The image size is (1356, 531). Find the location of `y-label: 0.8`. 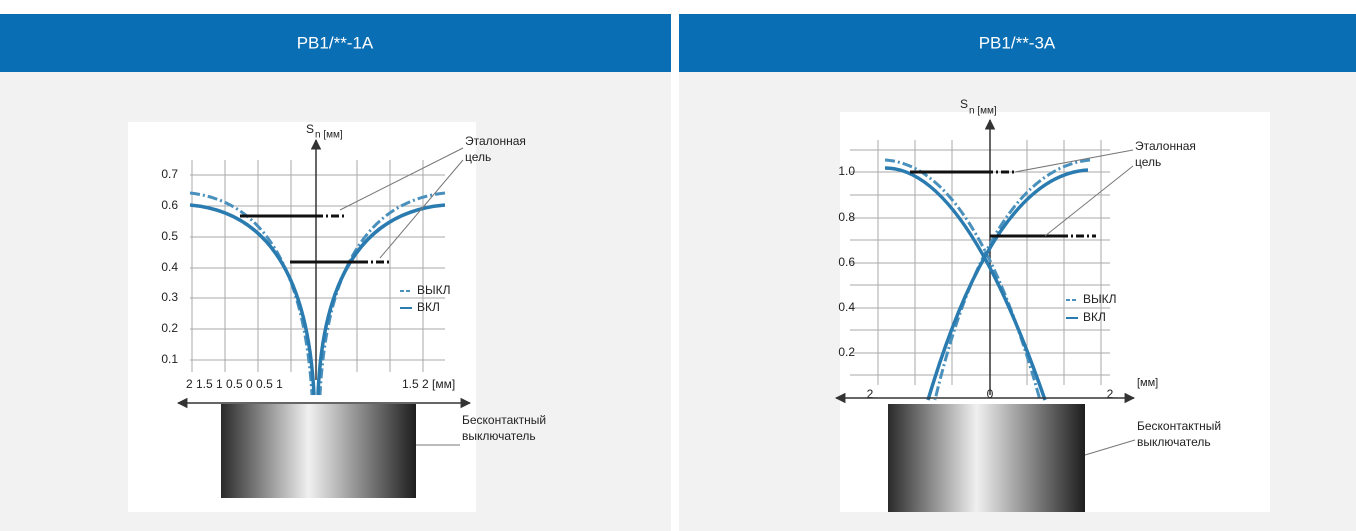

y-label: 0.8 is located at coordinates (846, 217).